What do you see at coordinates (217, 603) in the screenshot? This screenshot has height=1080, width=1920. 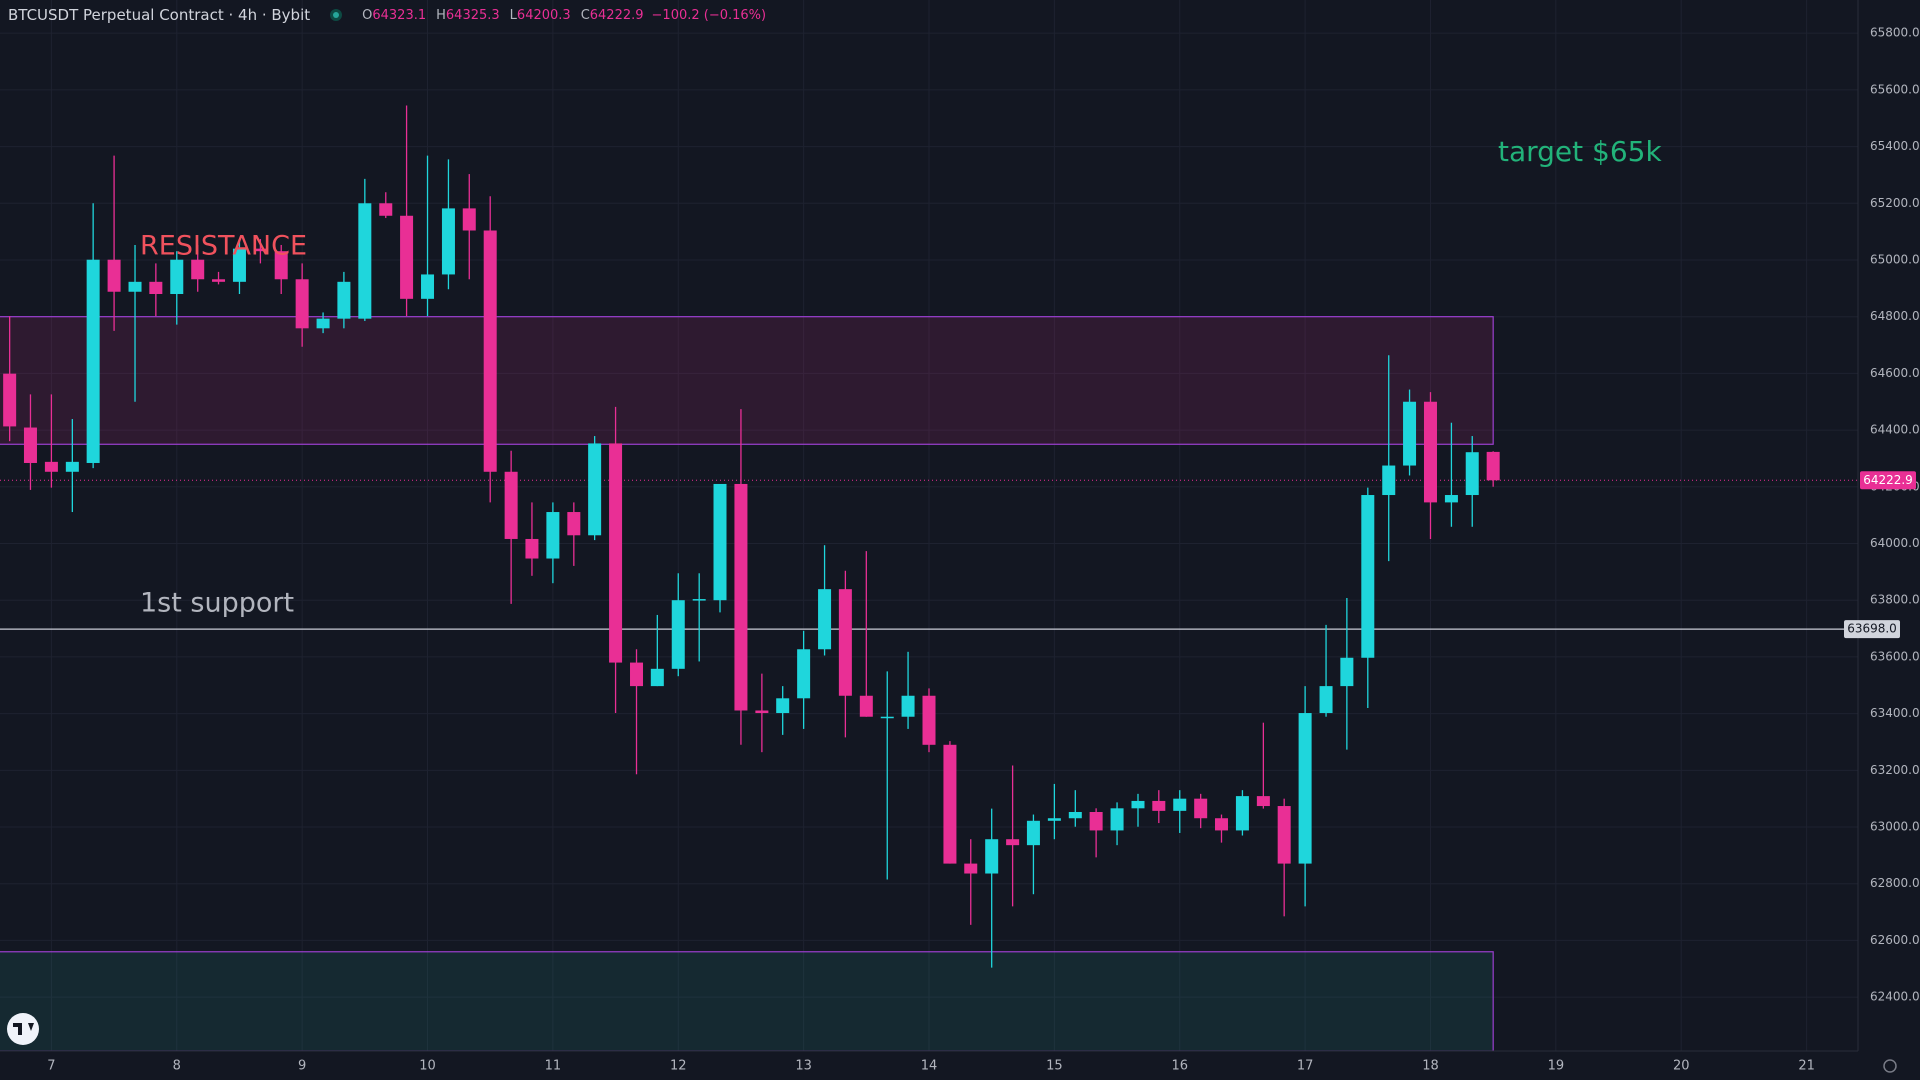 I see `annotation: 1st support` at bounding box center [217, 603].